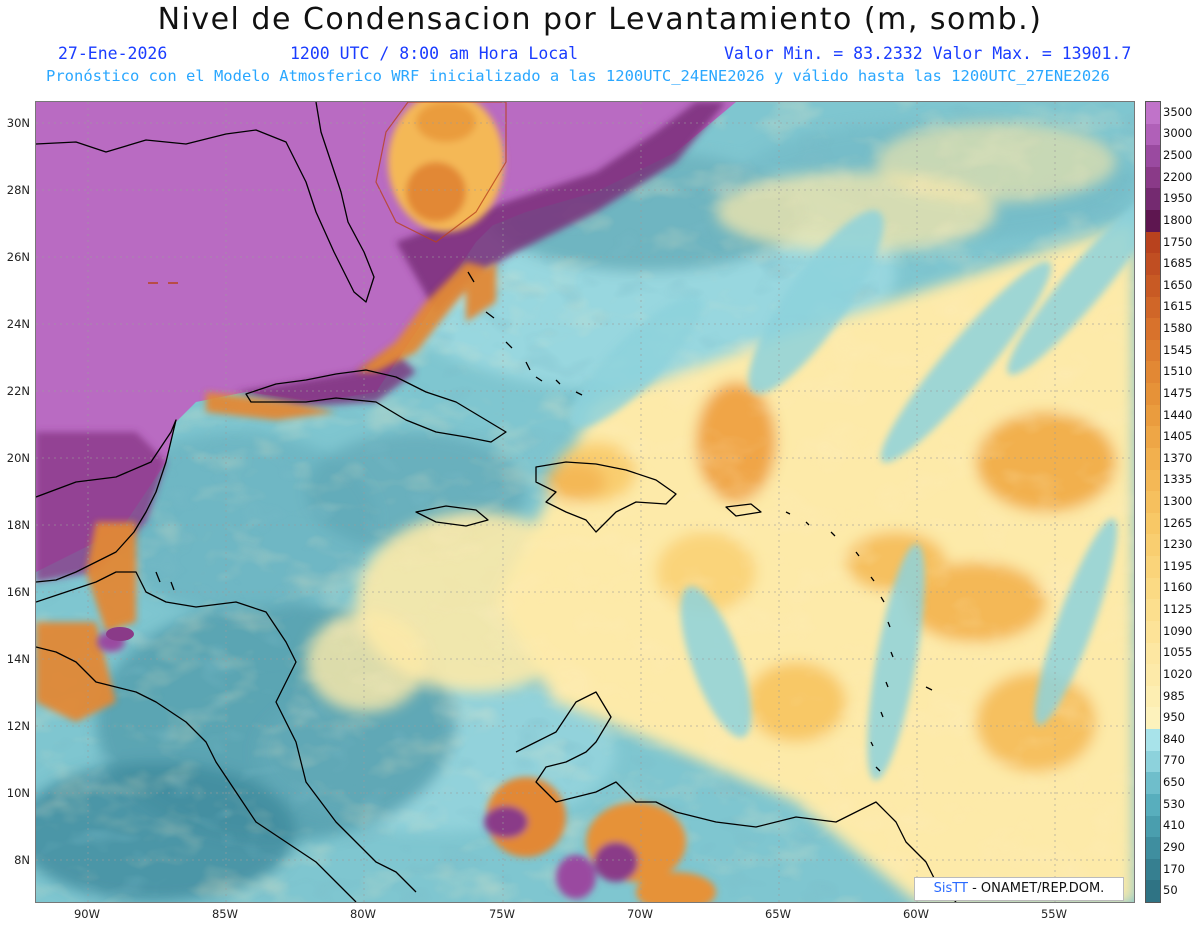 The width and height of the screenshot is (1200, 927). I want to click on colorbar-label: 985, so click(1174, 695).